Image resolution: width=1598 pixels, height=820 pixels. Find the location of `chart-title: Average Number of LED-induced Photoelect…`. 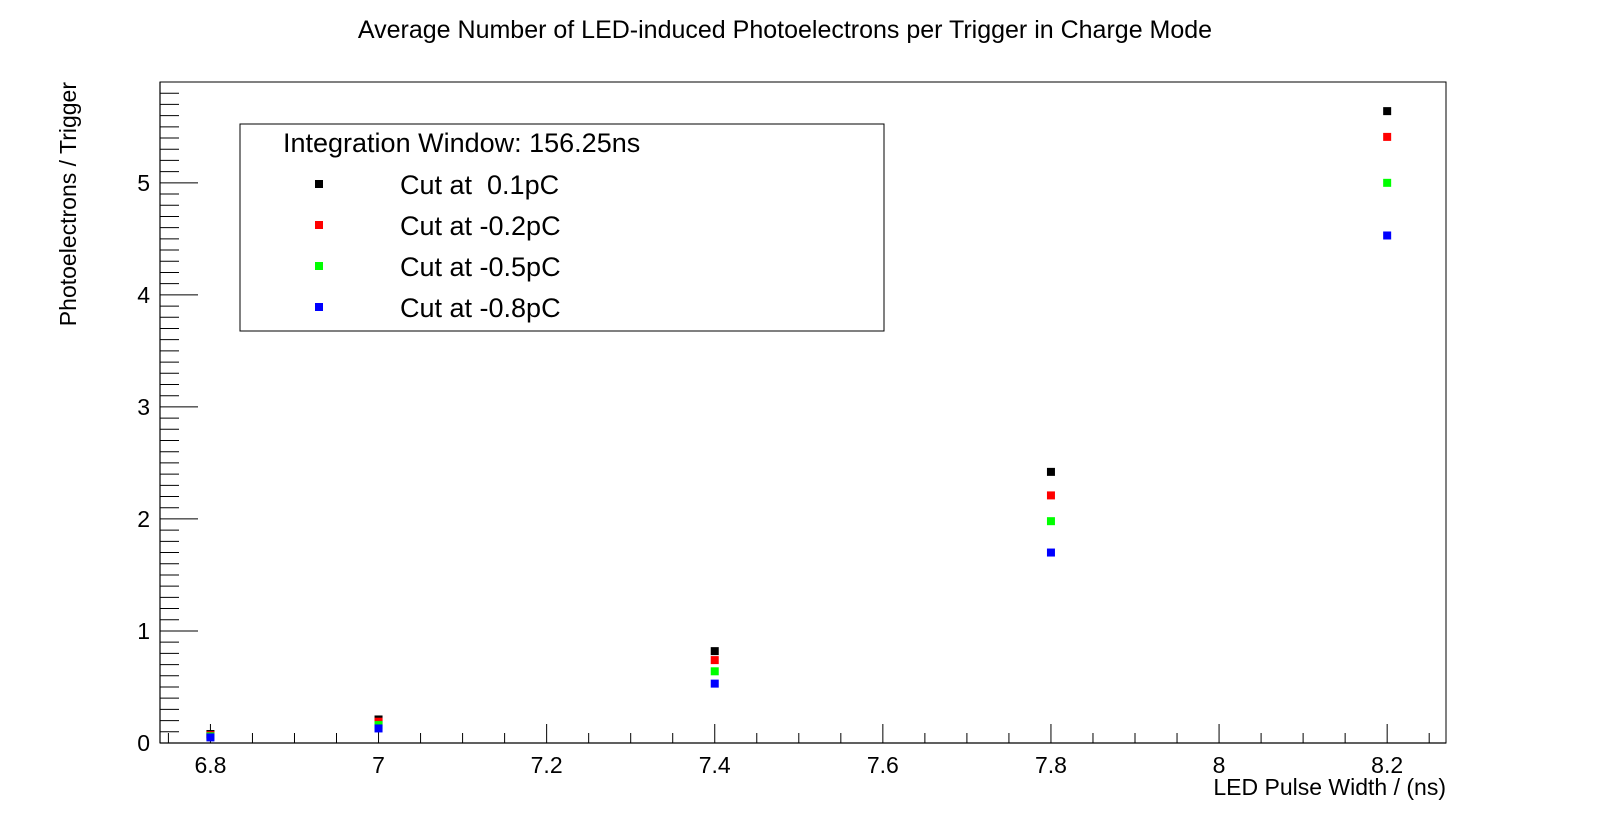

chart-title: Average Number of LED-induced Photoelect… is located at coordinates (785, 30).